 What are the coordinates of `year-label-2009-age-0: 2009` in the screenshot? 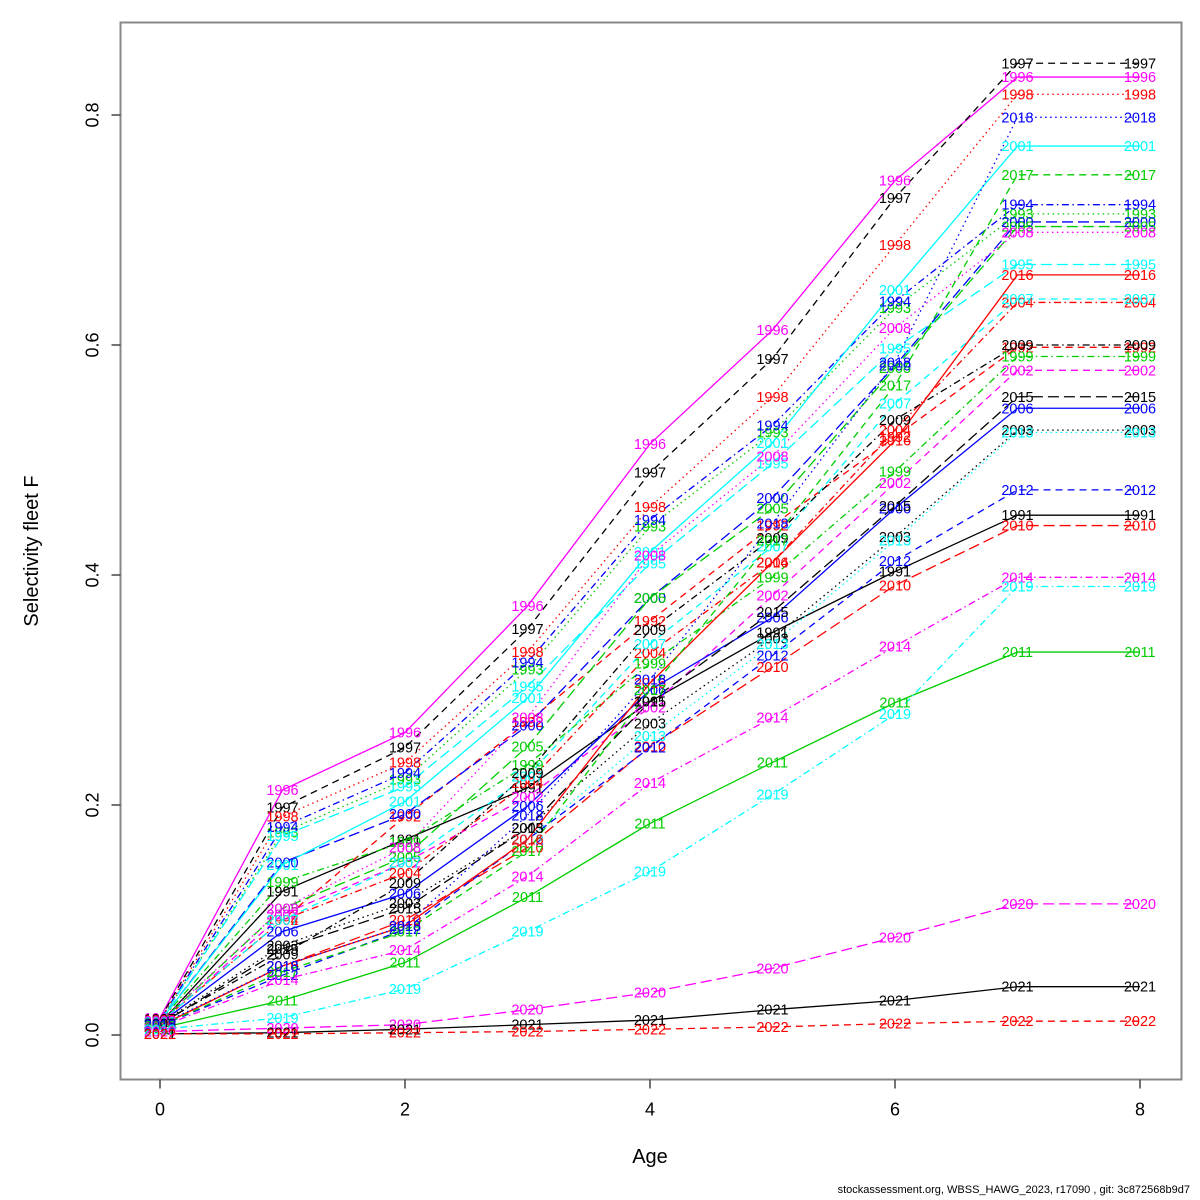 It's located at (160, 1025).